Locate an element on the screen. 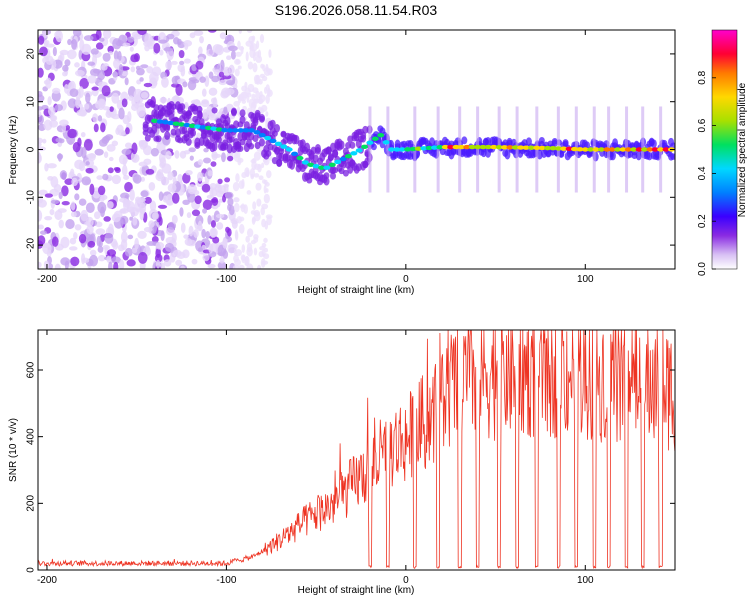 Image resolution: width=750 pixels, height=600 pixels. spectrogram-xtick-label: 0 is located at coordinates (406, 279).